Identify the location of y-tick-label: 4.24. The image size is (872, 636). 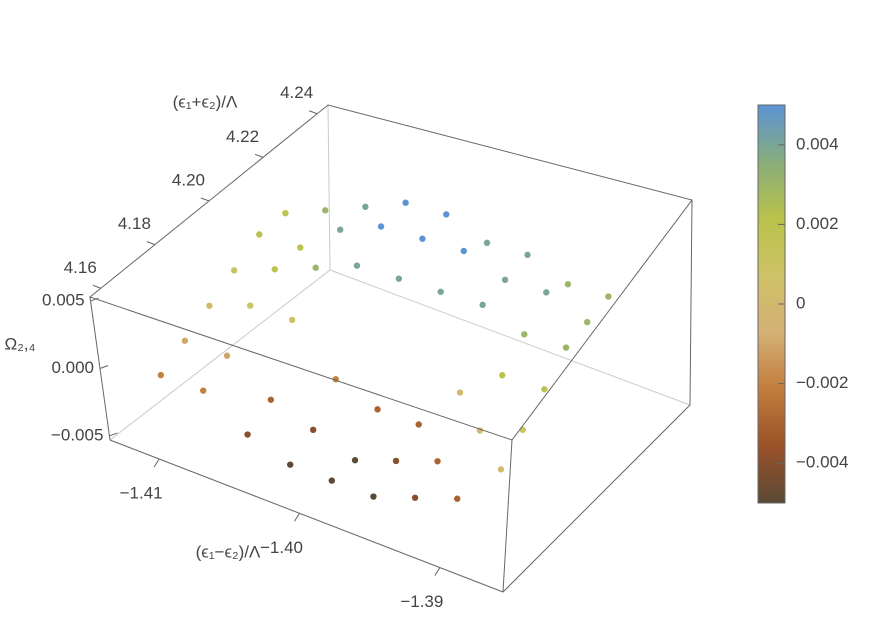
(296, 92).